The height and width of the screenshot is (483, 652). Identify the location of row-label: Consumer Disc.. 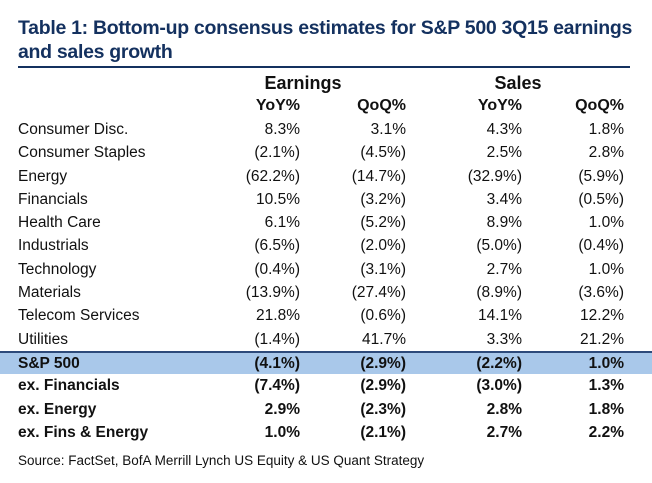
(73, 129).